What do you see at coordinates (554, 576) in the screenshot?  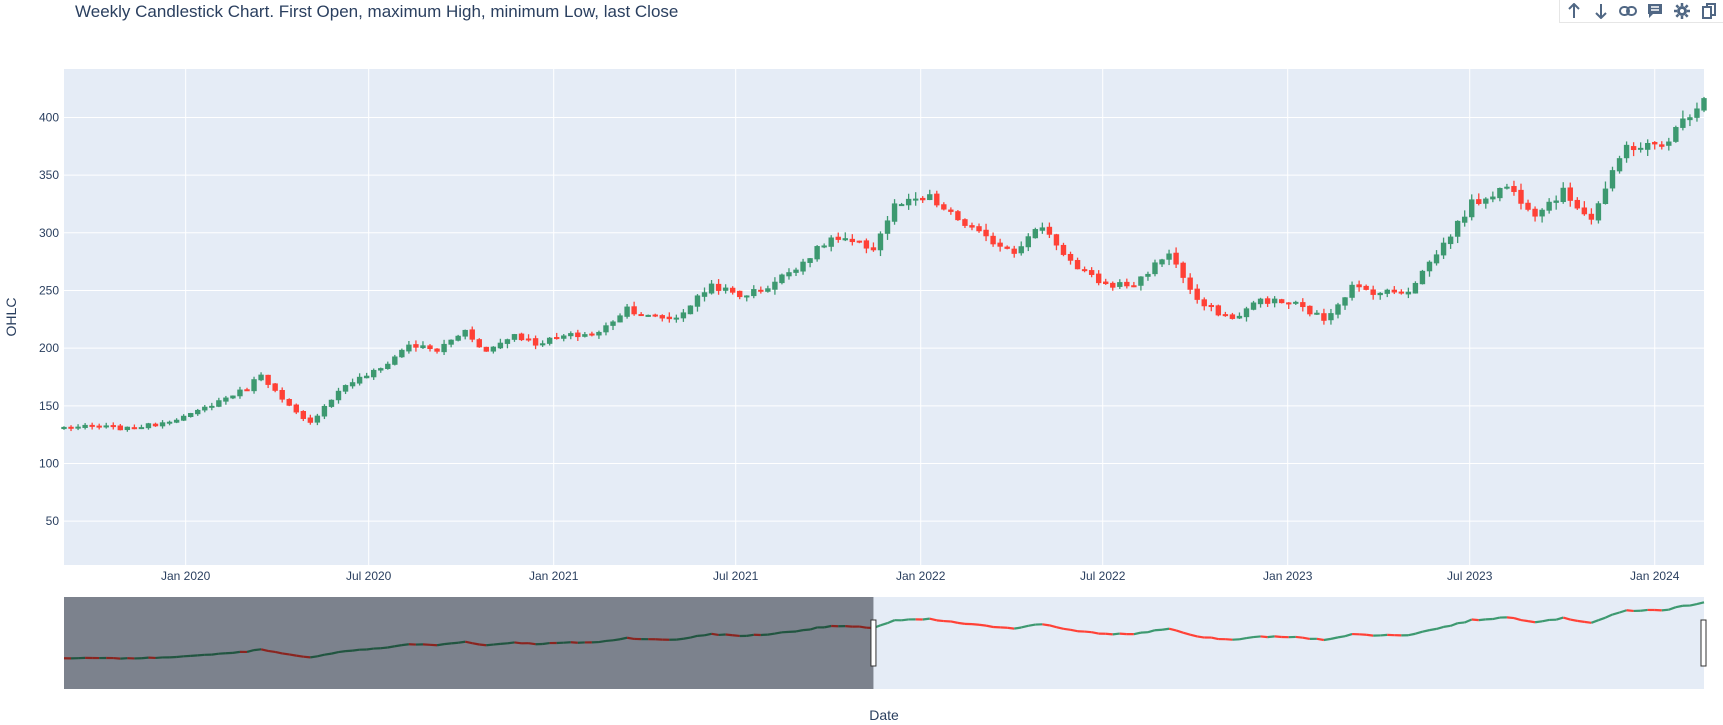 I see `x-tick-label: Jan 2021` at bounding box center [554, 576].